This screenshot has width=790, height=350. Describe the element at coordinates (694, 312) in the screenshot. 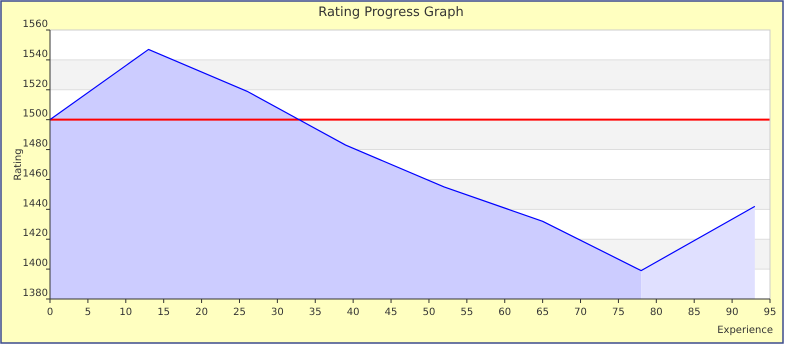

I see `x-tick-label: 85` at that location.